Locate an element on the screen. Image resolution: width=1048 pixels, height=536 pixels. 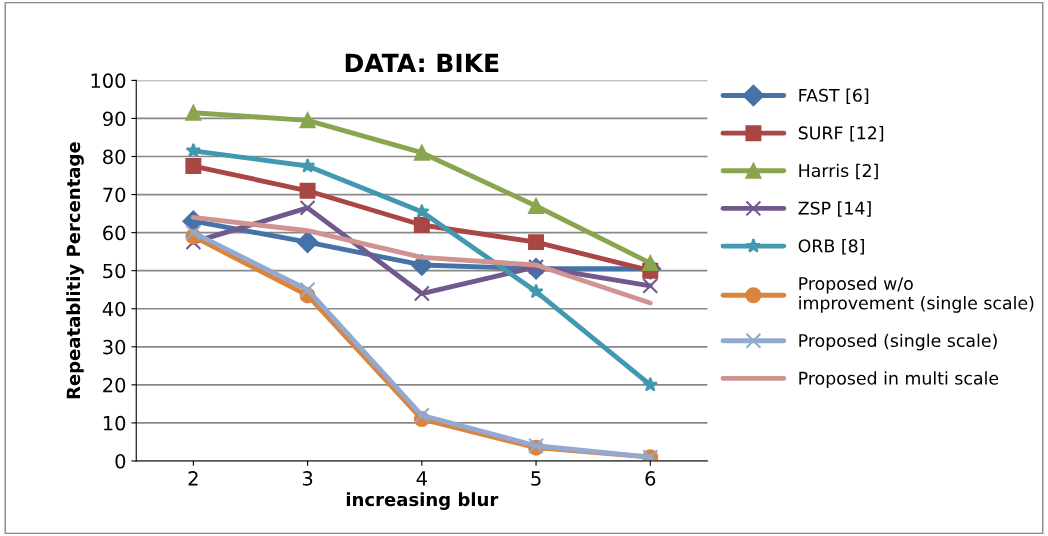
y-tick-label: 30 is located at coordinates (114, 347).